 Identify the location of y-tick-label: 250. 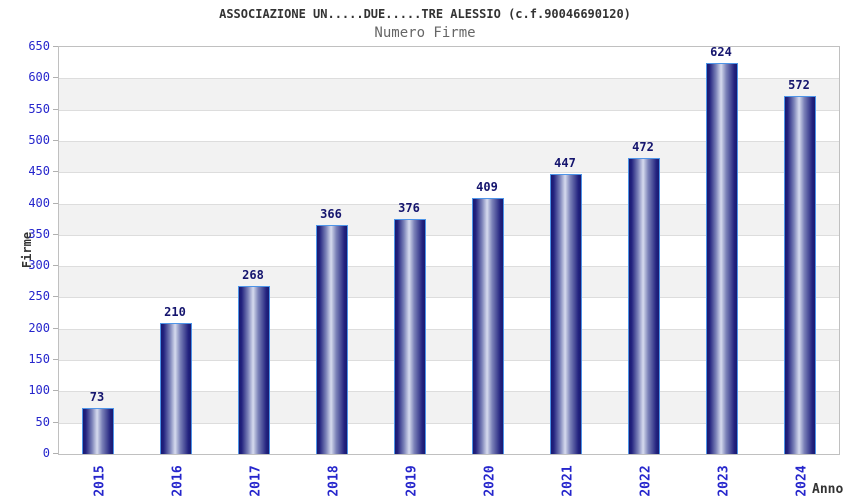
(39, 296).